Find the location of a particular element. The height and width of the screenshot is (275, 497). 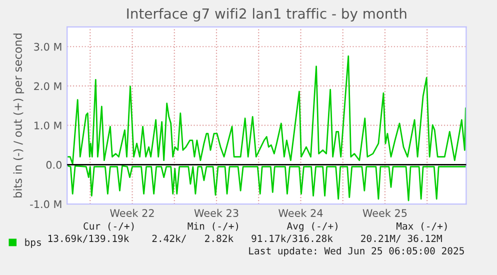

y-axis-title: bits in (-) / out (+) per second is located at coordinates (18, 116).